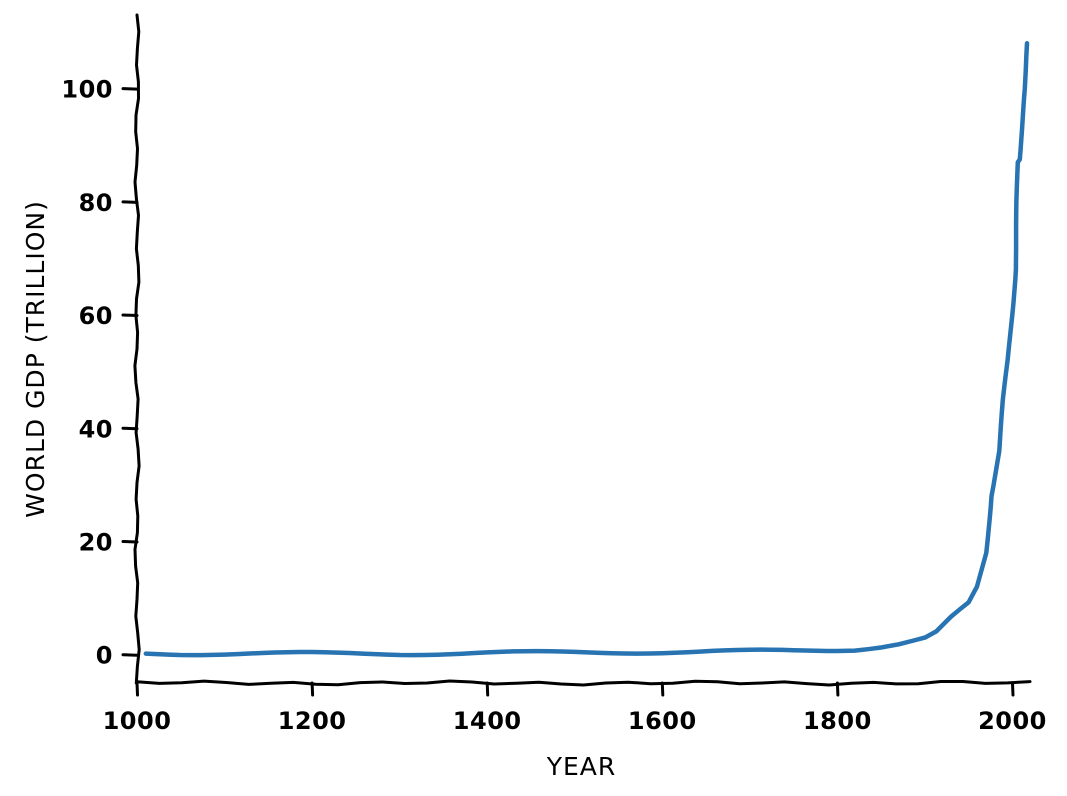  What do you see at coordinates (662, 721) in the screenshot?
I see `x-tick-label: 1600` at bounding box center [662, 721].